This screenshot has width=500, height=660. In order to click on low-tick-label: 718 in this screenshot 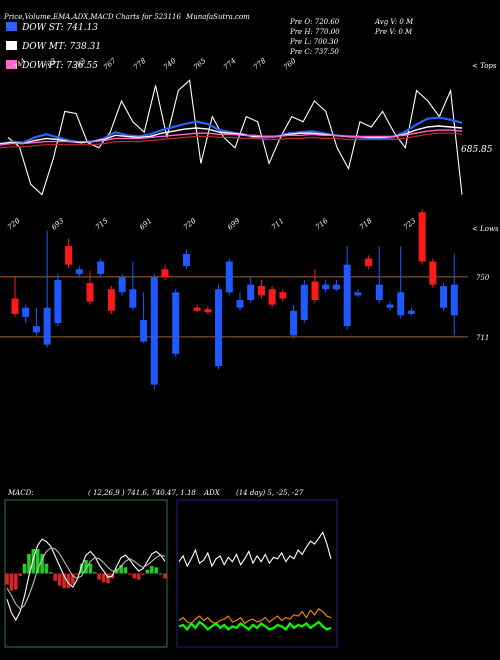, I will do `click(366, 223)`.